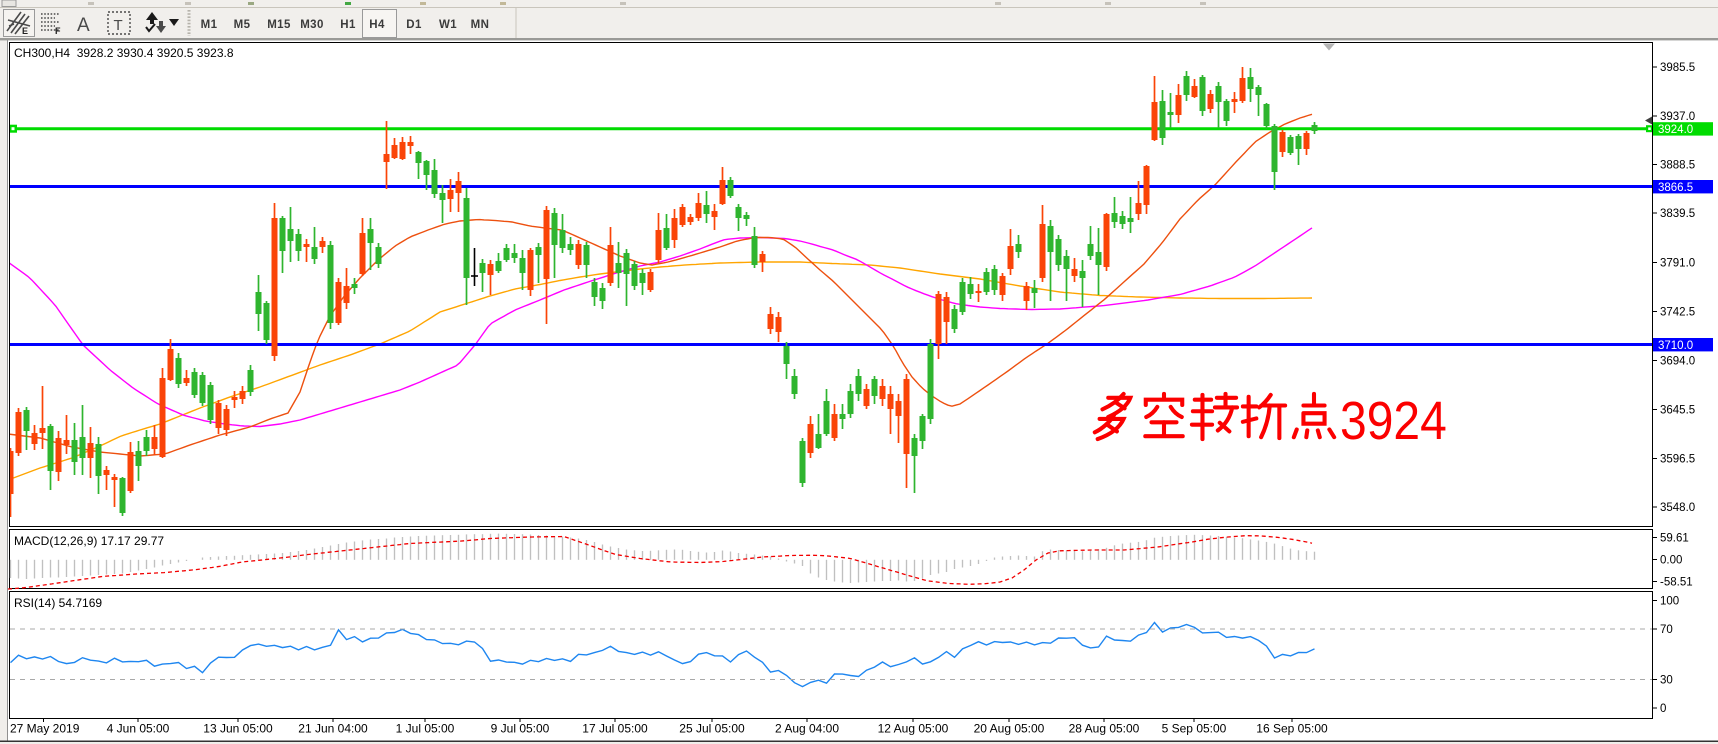 The width and height of the screenshot is (1718, 744). I want to click on svg-text: 3888.5, so click(1677, 166).